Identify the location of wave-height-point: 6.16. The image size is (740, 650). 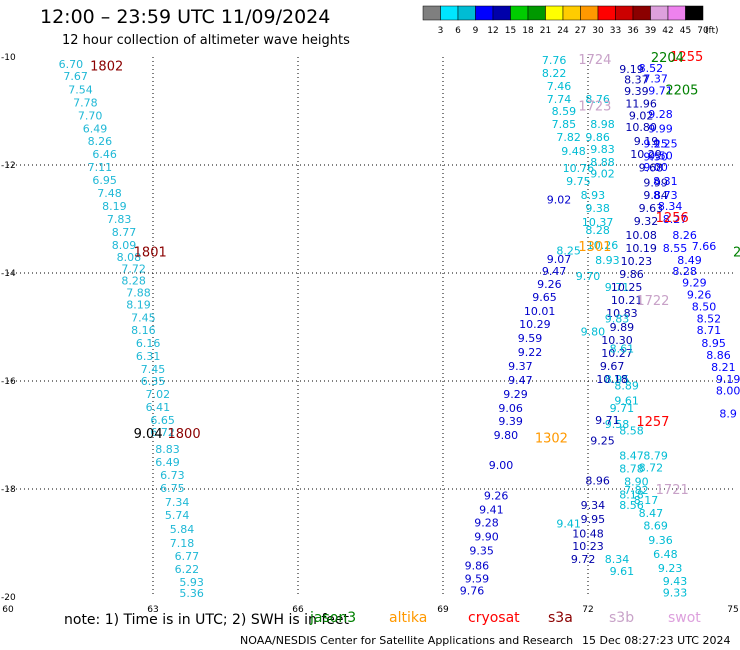
(148, 343).